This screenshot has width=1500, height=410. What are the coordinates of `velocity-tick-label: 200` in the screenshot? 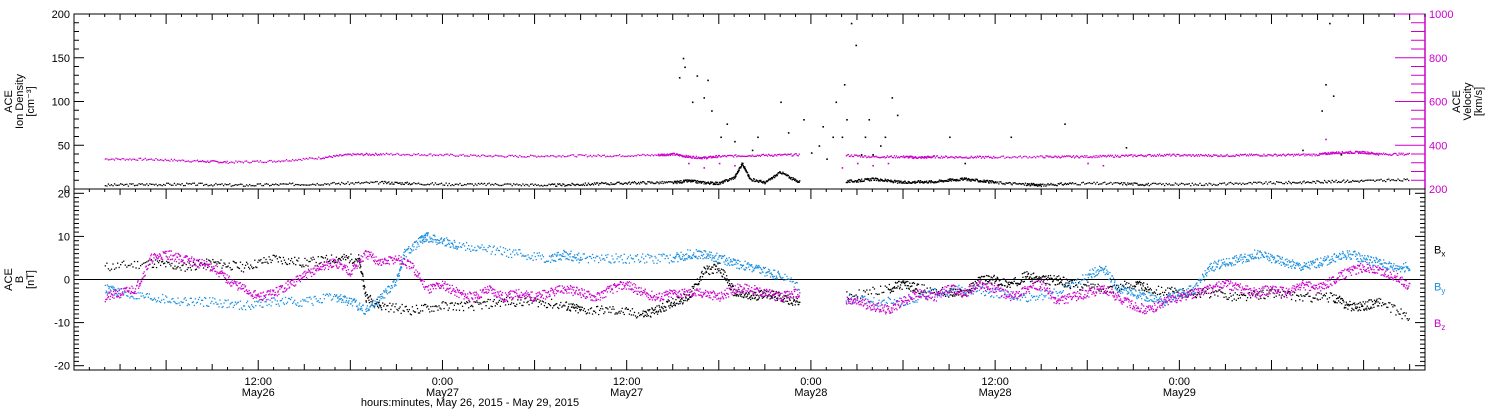 It's located at (1438, 190).